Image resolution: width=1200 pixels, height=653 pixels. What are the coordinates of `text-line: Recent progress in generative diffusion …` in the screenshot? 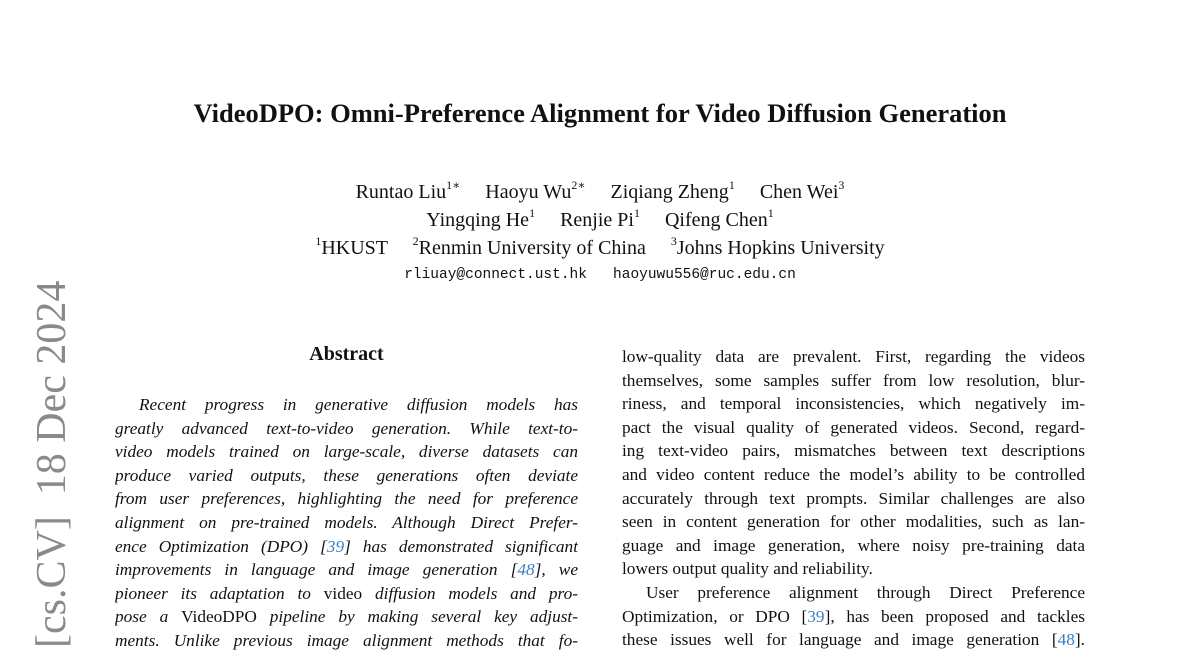 It's located at (346, 405).